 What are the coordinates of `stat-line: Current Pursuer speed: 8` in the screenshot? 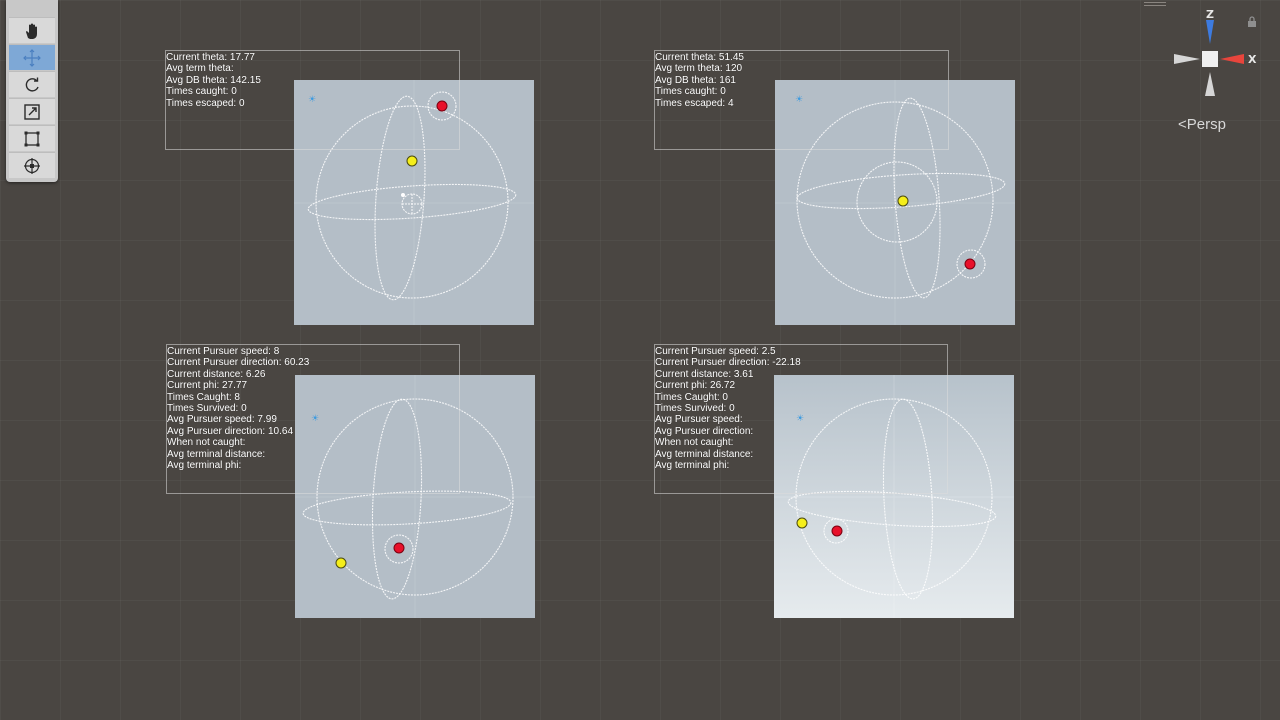 It's located at (223, 351).